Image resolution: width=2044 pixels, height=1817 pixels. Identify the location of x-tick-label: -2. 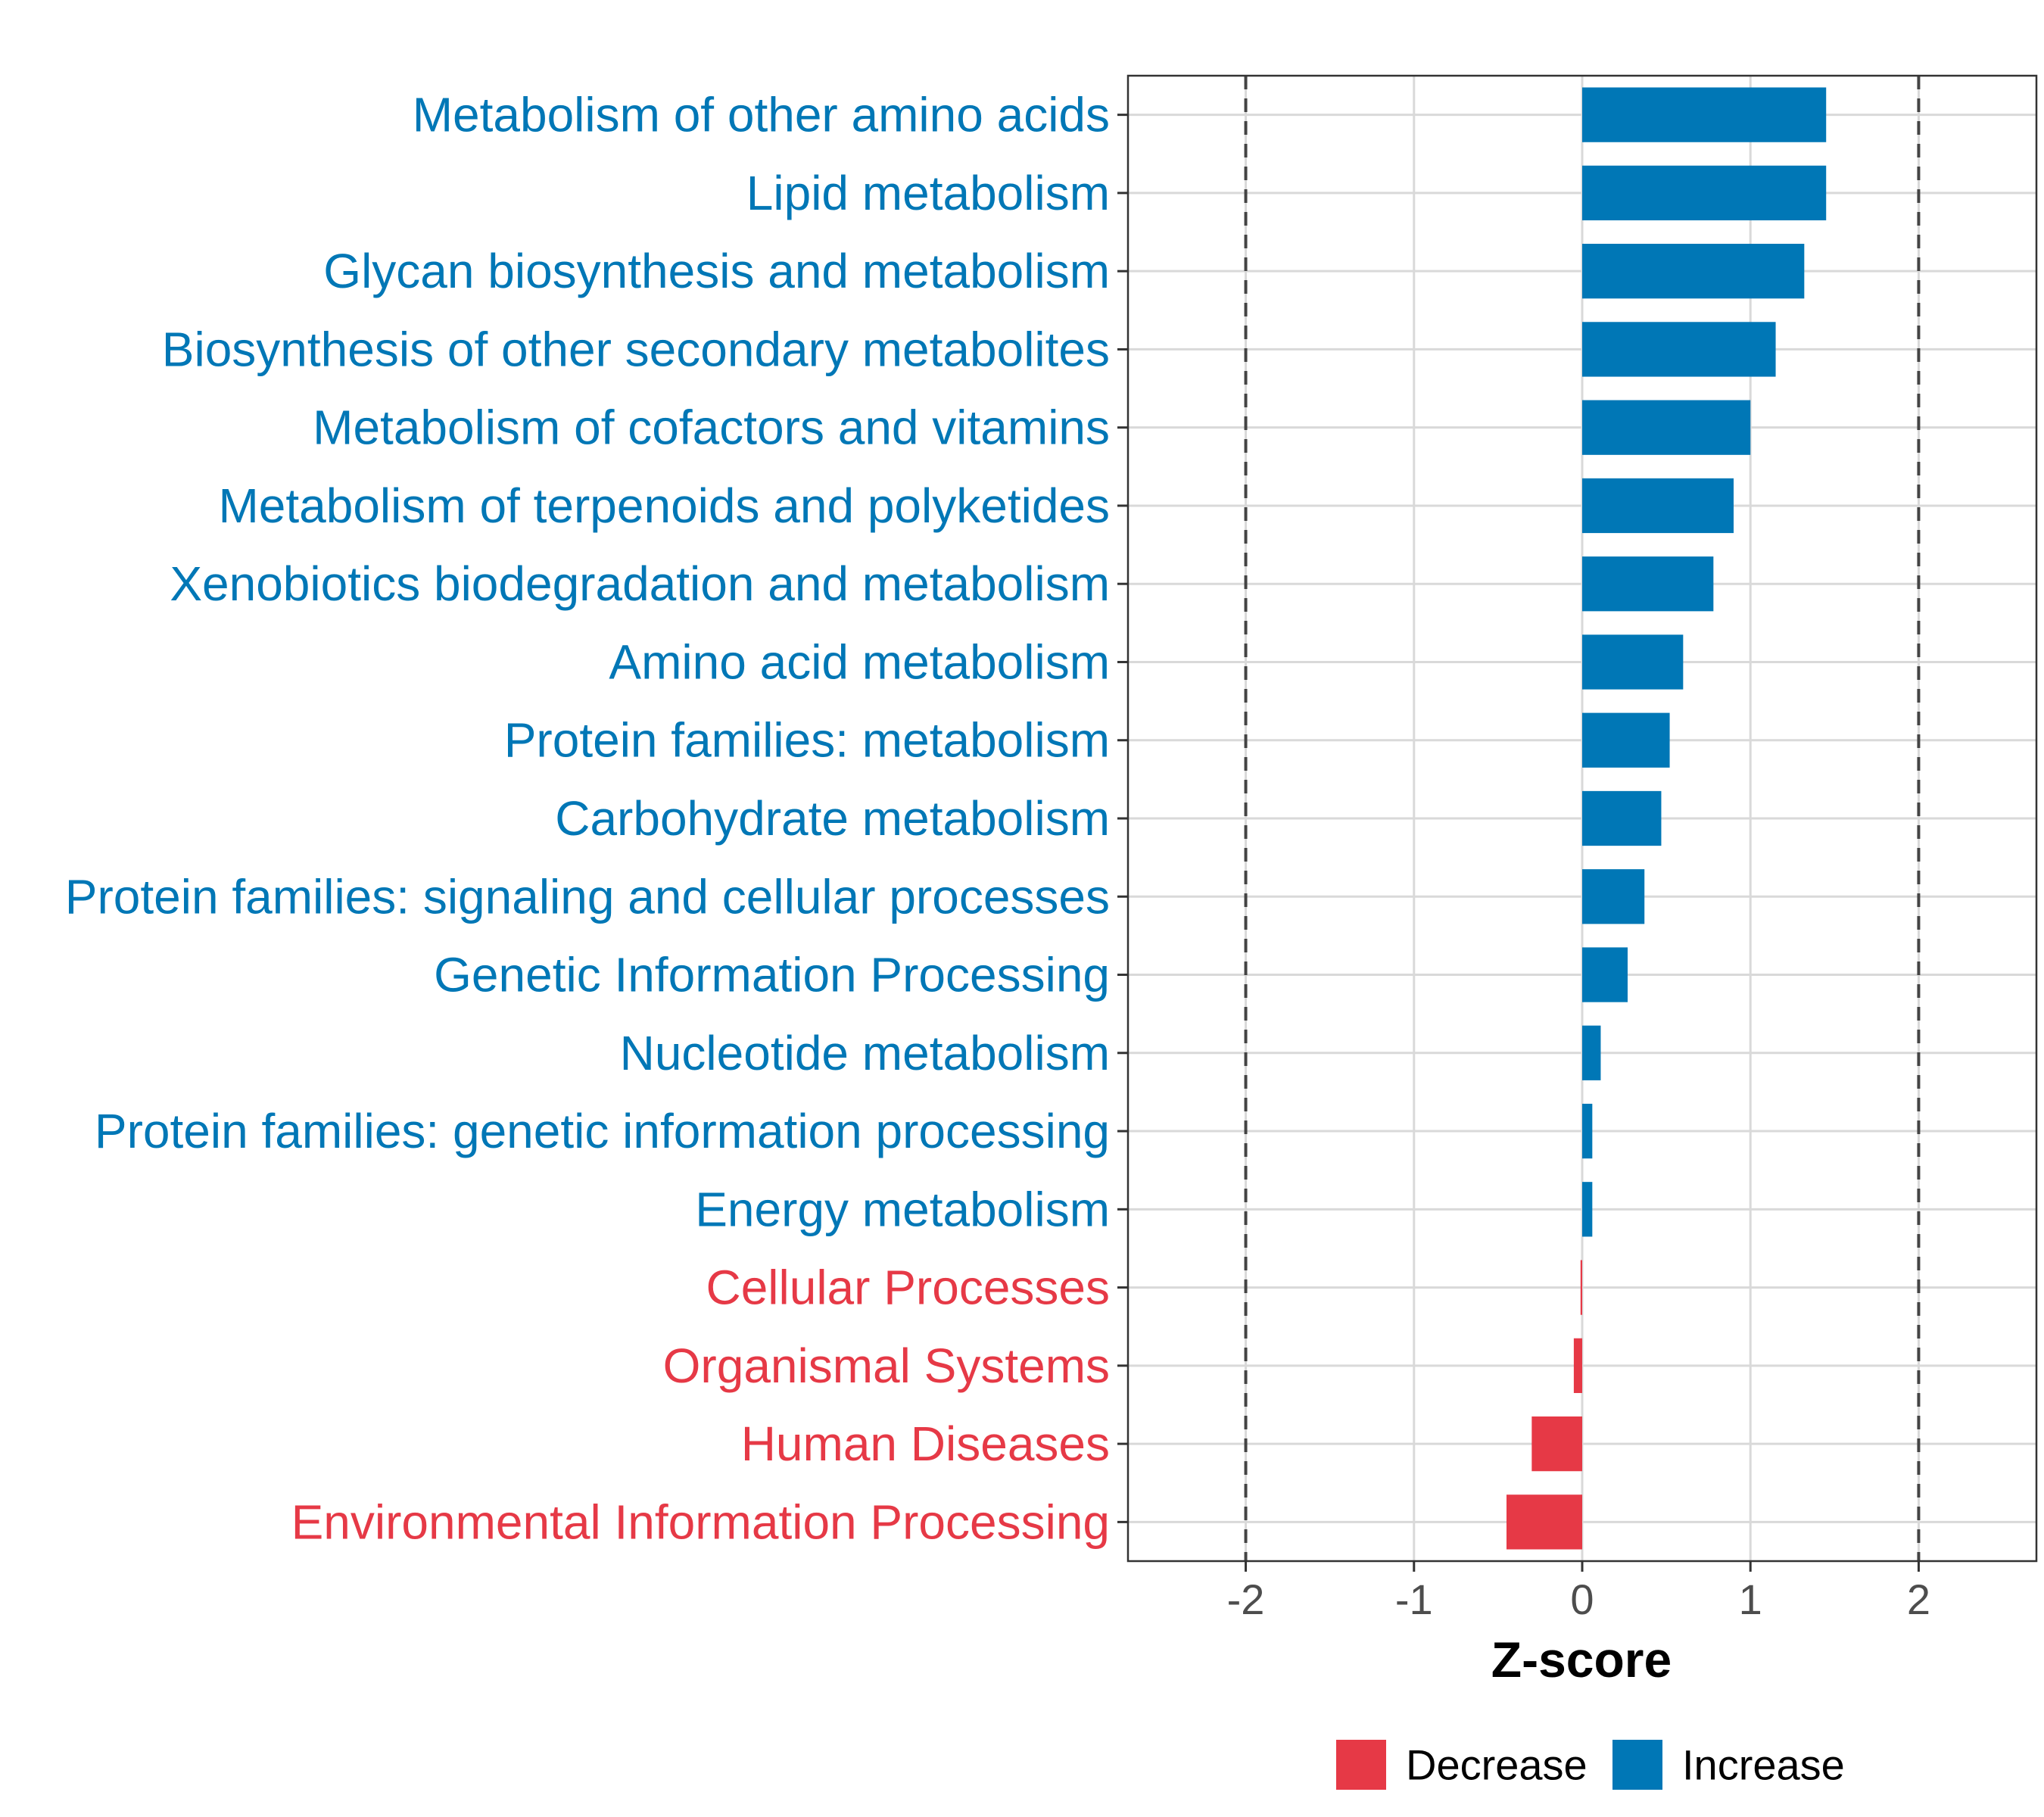
(1246, 1599).